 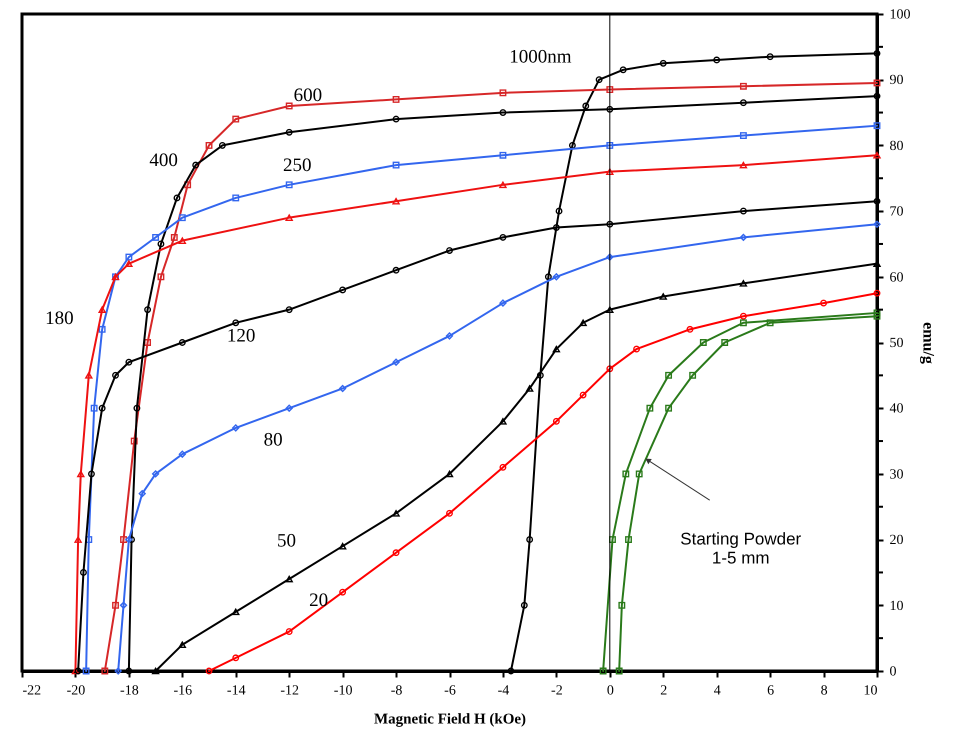 What do you see at coordinates (182, 691) in the screenshot?
I see `x-tick-label: -16` at bounding box center [182, 691].